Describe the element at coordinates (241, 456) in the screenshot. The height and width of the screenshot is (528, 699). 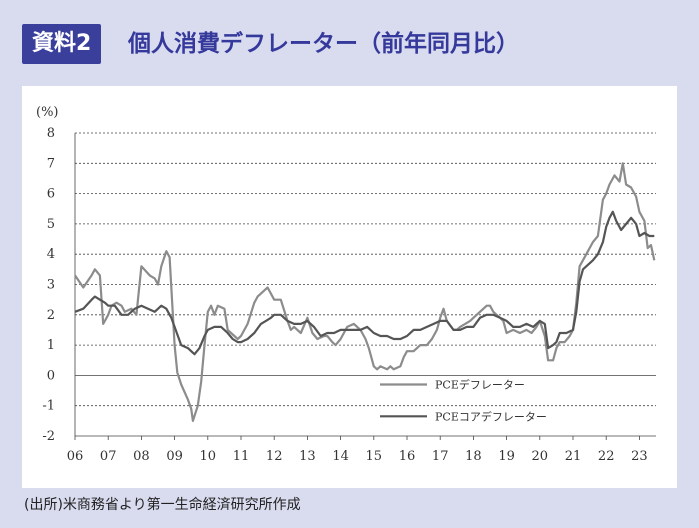
I see `x-tick-label: 11` at that location.